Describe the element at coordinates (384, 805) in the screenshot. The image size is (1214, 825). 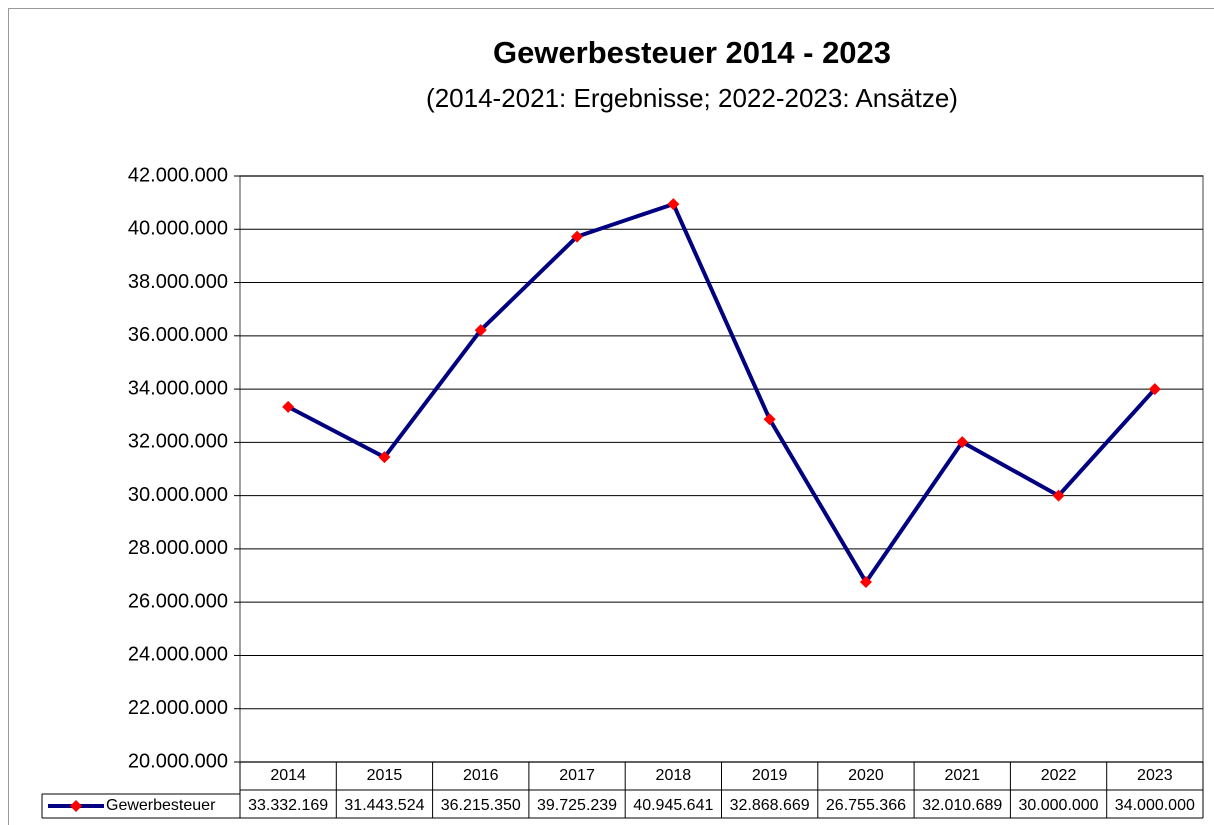
I see `table-value: 31.443.524` at that location.